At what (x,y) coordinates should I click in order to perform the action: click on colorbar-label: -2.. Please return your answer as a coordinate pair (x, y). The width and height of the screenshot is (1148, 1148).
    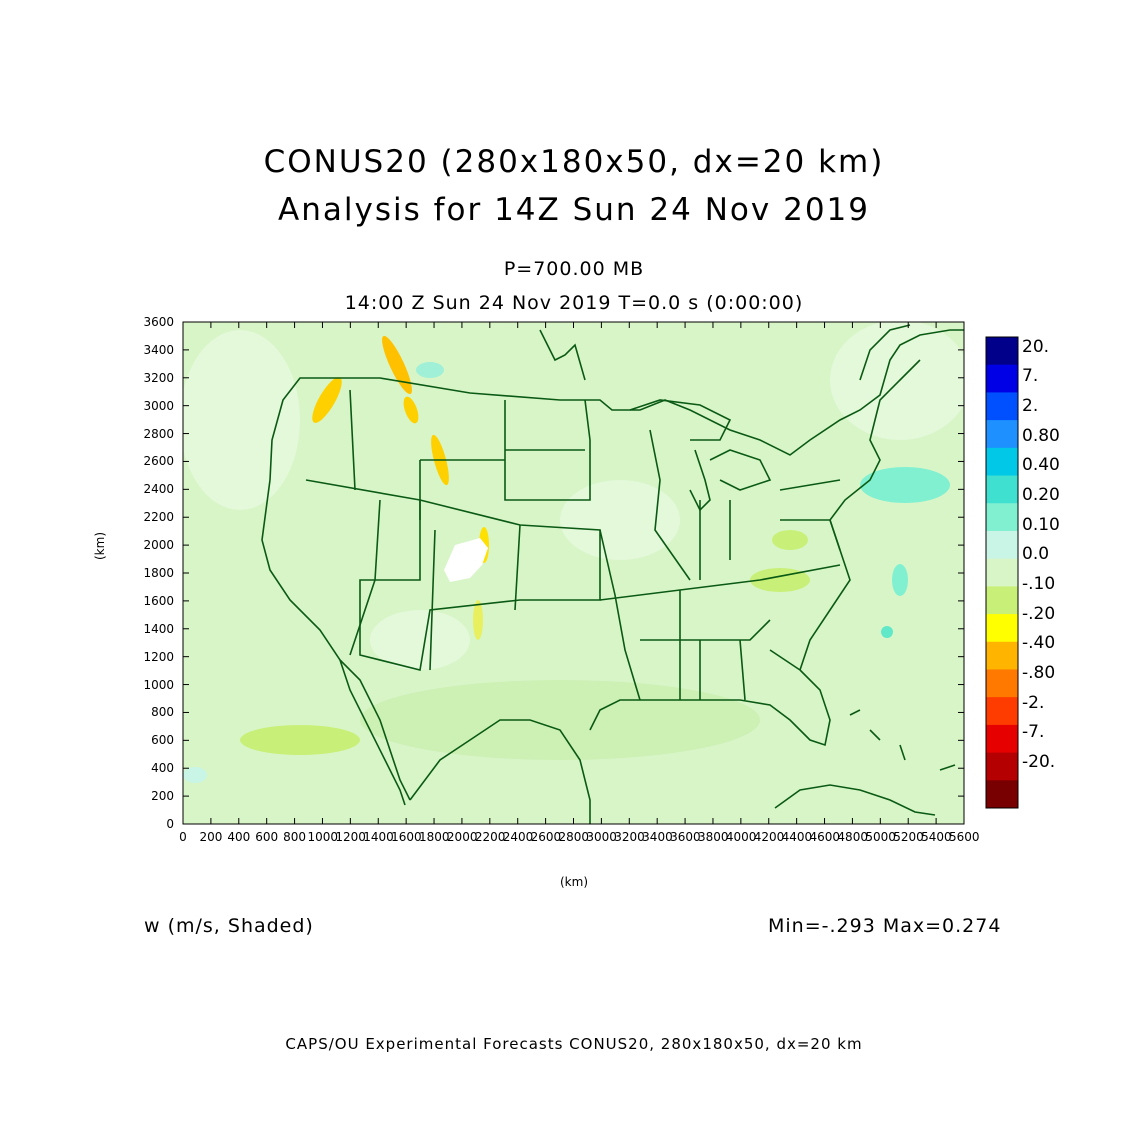
    Looking at the image, I should click on (1033, 702).